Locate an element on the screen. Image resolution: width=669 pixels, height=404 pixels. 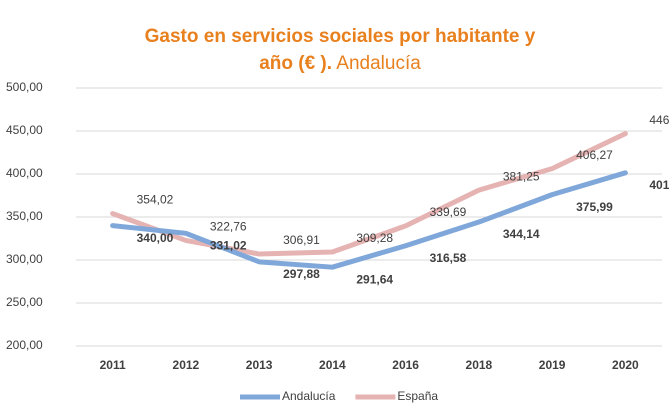
data-label: 339,69 is located at coordinates (448, 212).